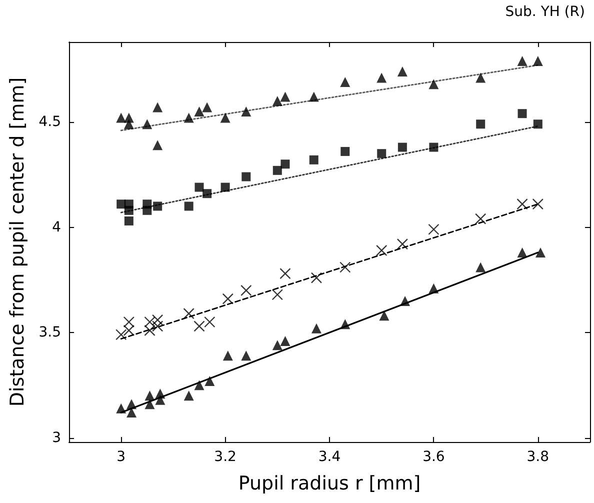 The image size is (594, 503). I want to click on y-tick-label: 4.5, so click(49, 122).